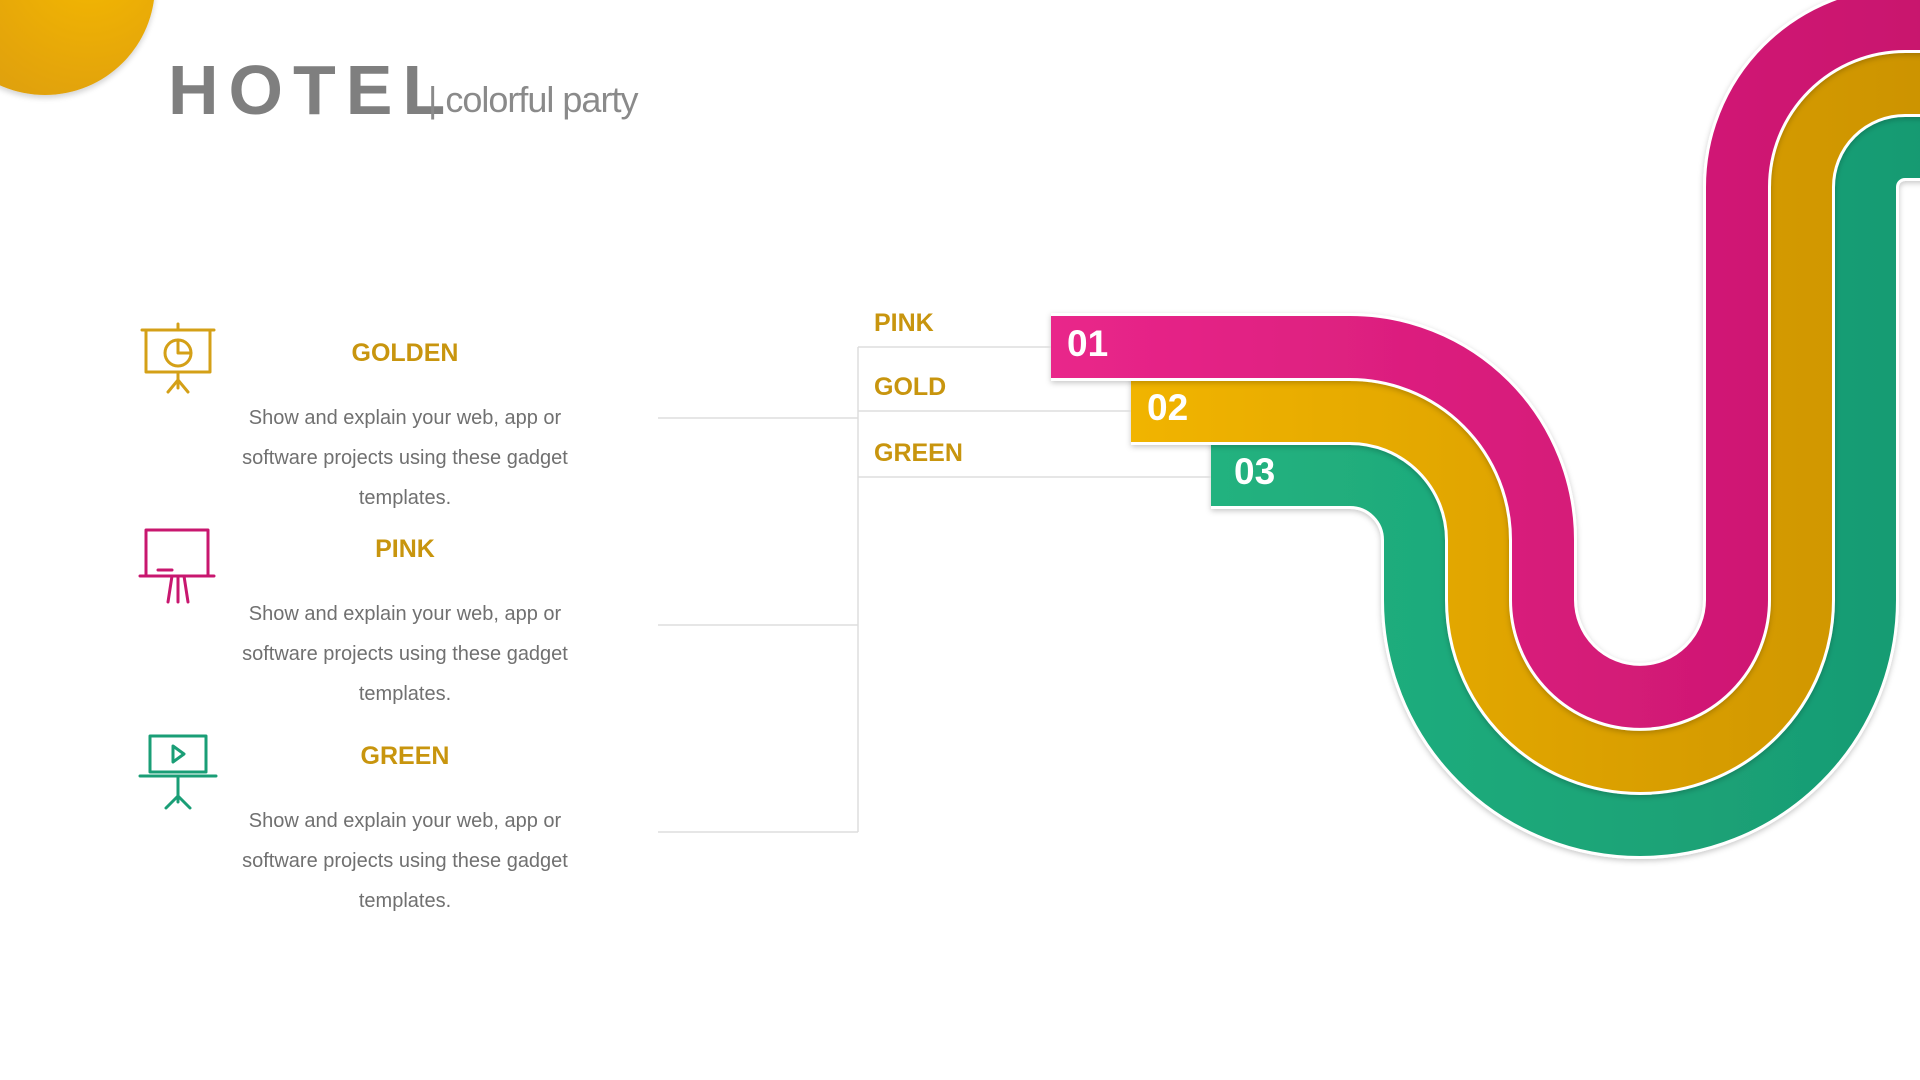  Describe the element at coordinates (178, 772) in the screenshot. I see `presentation-play-icon` at that location.